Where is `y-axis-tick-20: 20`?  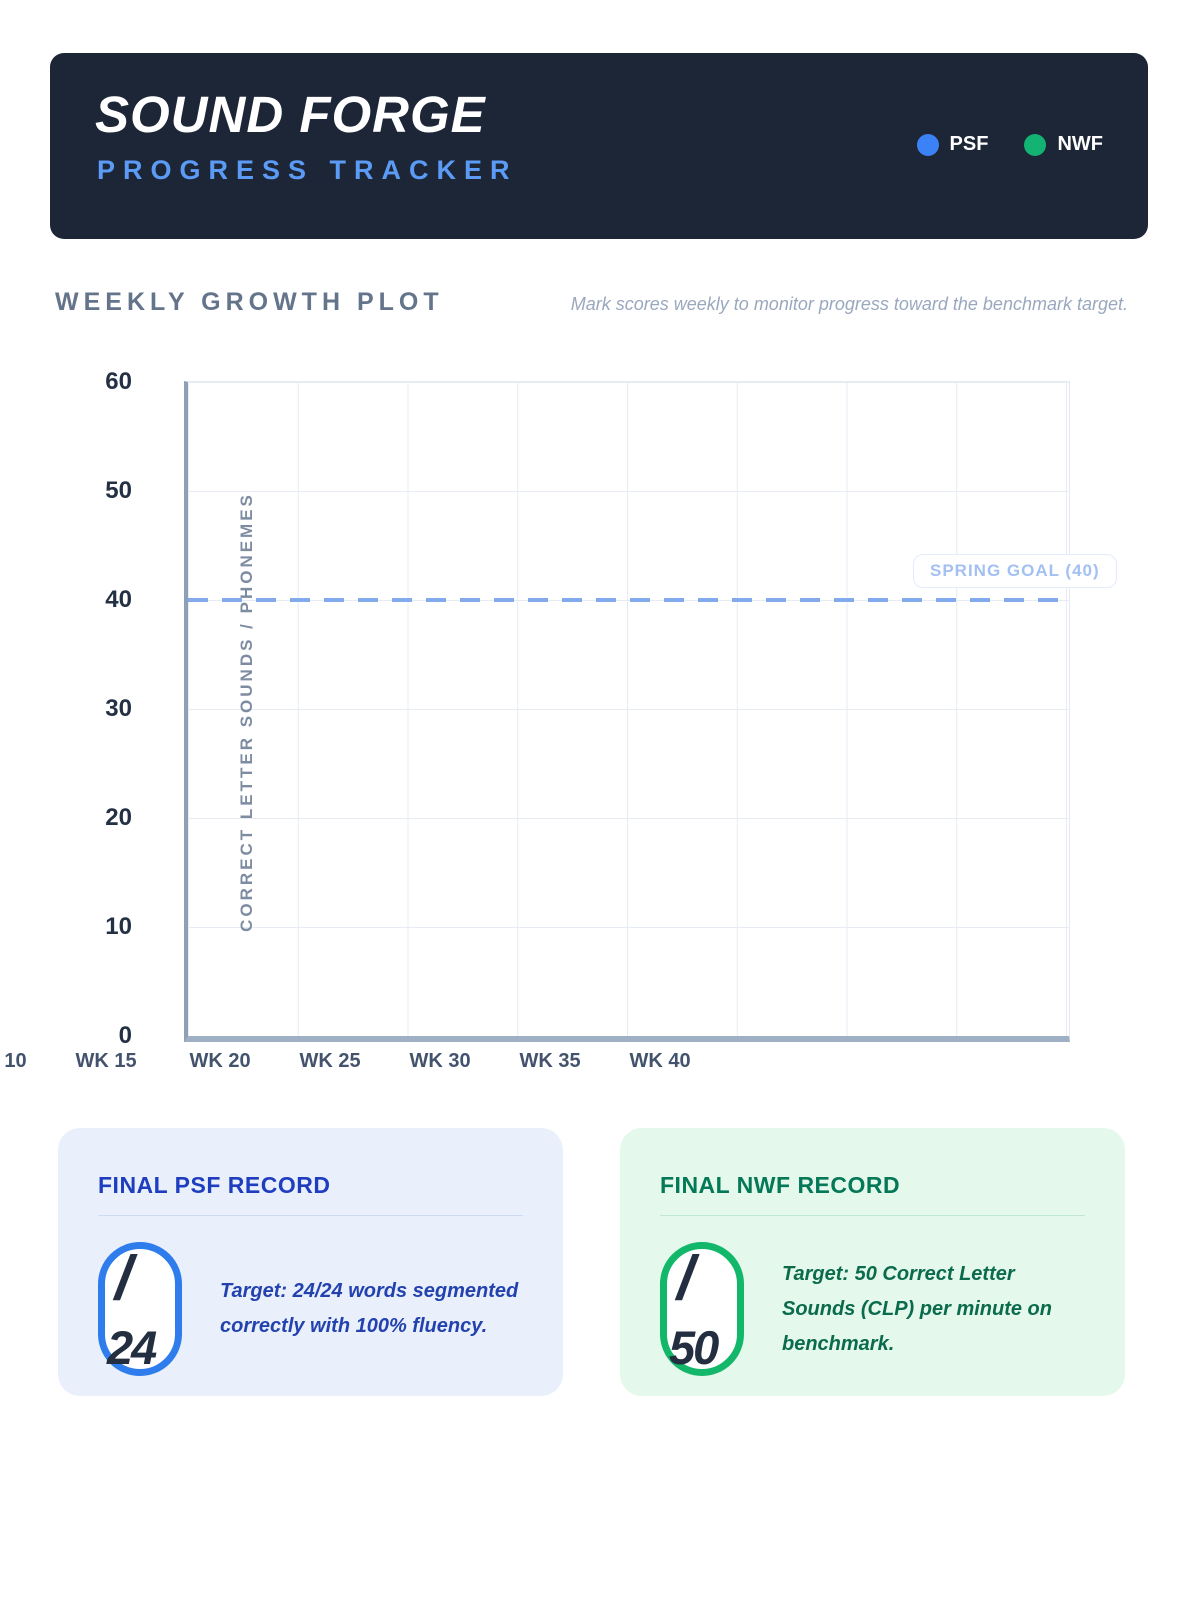 y-axis-tick-20: 20 is located at coordinates (118, 817).